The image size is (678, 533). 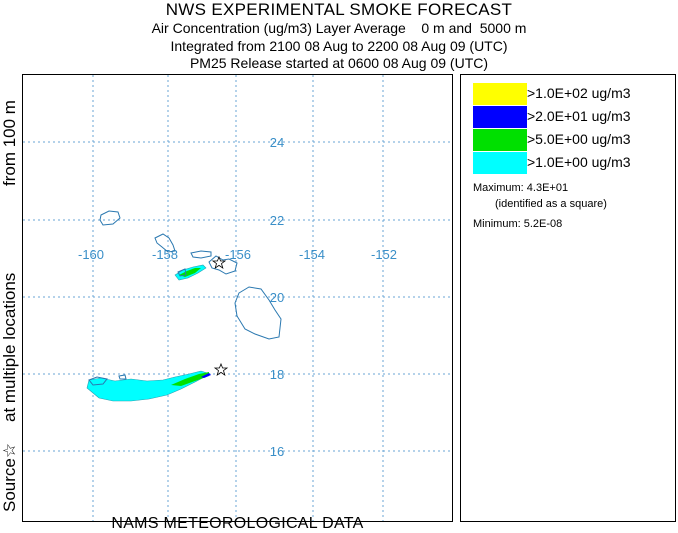 I want to click on lat-label-18: 18, so click(x=277, y=374).